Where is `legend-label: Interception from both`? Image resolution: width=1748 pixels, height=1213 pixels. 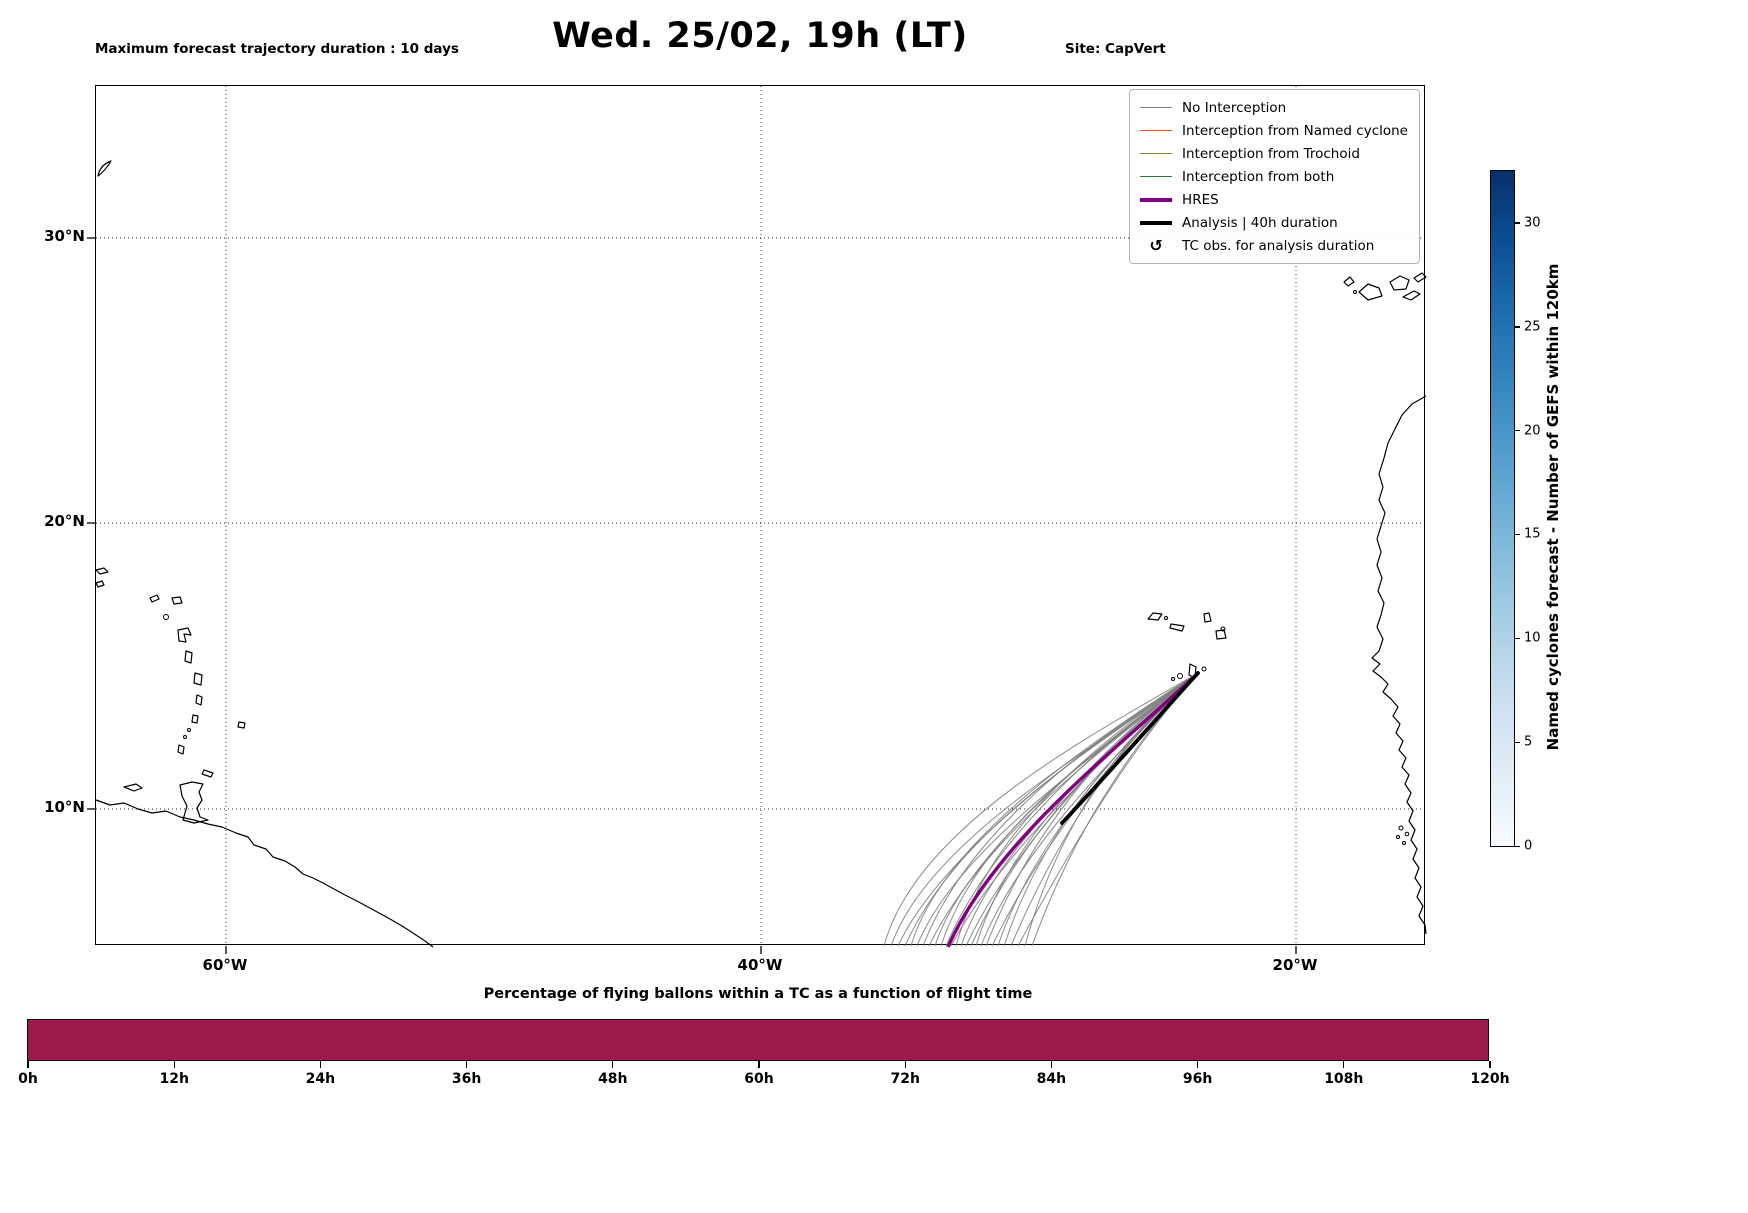
legend-label: Interception from both is located at coordinates (1258, 176).